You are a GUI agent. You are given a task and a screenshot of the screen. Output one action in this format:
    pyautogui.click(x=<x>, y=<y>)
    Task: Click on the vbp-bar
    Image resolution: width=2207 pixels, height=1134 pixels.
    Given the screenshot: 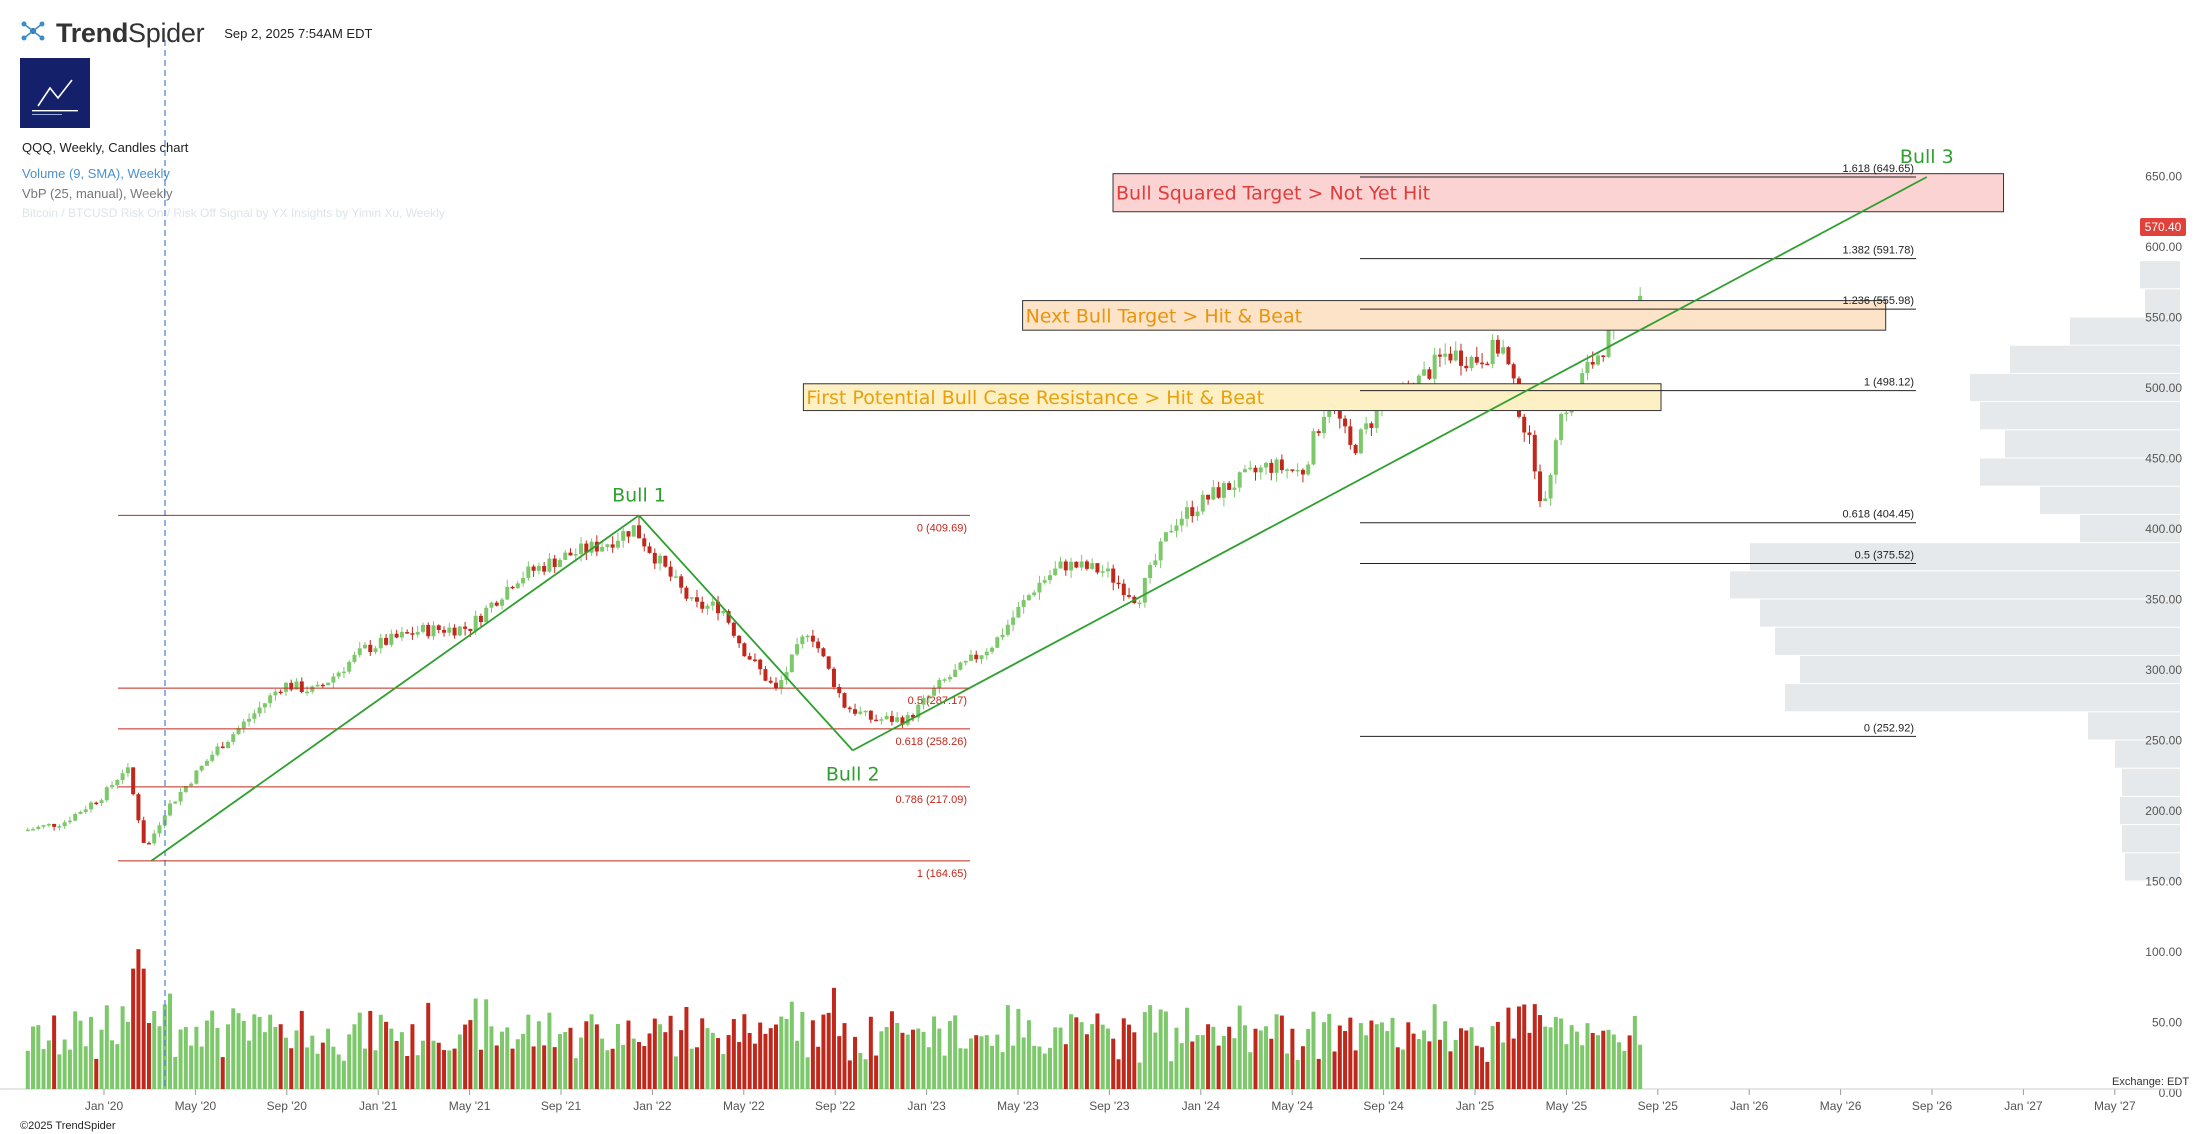 What is the action you would take?
    pyautogui.click(x=2134, y=726)
    